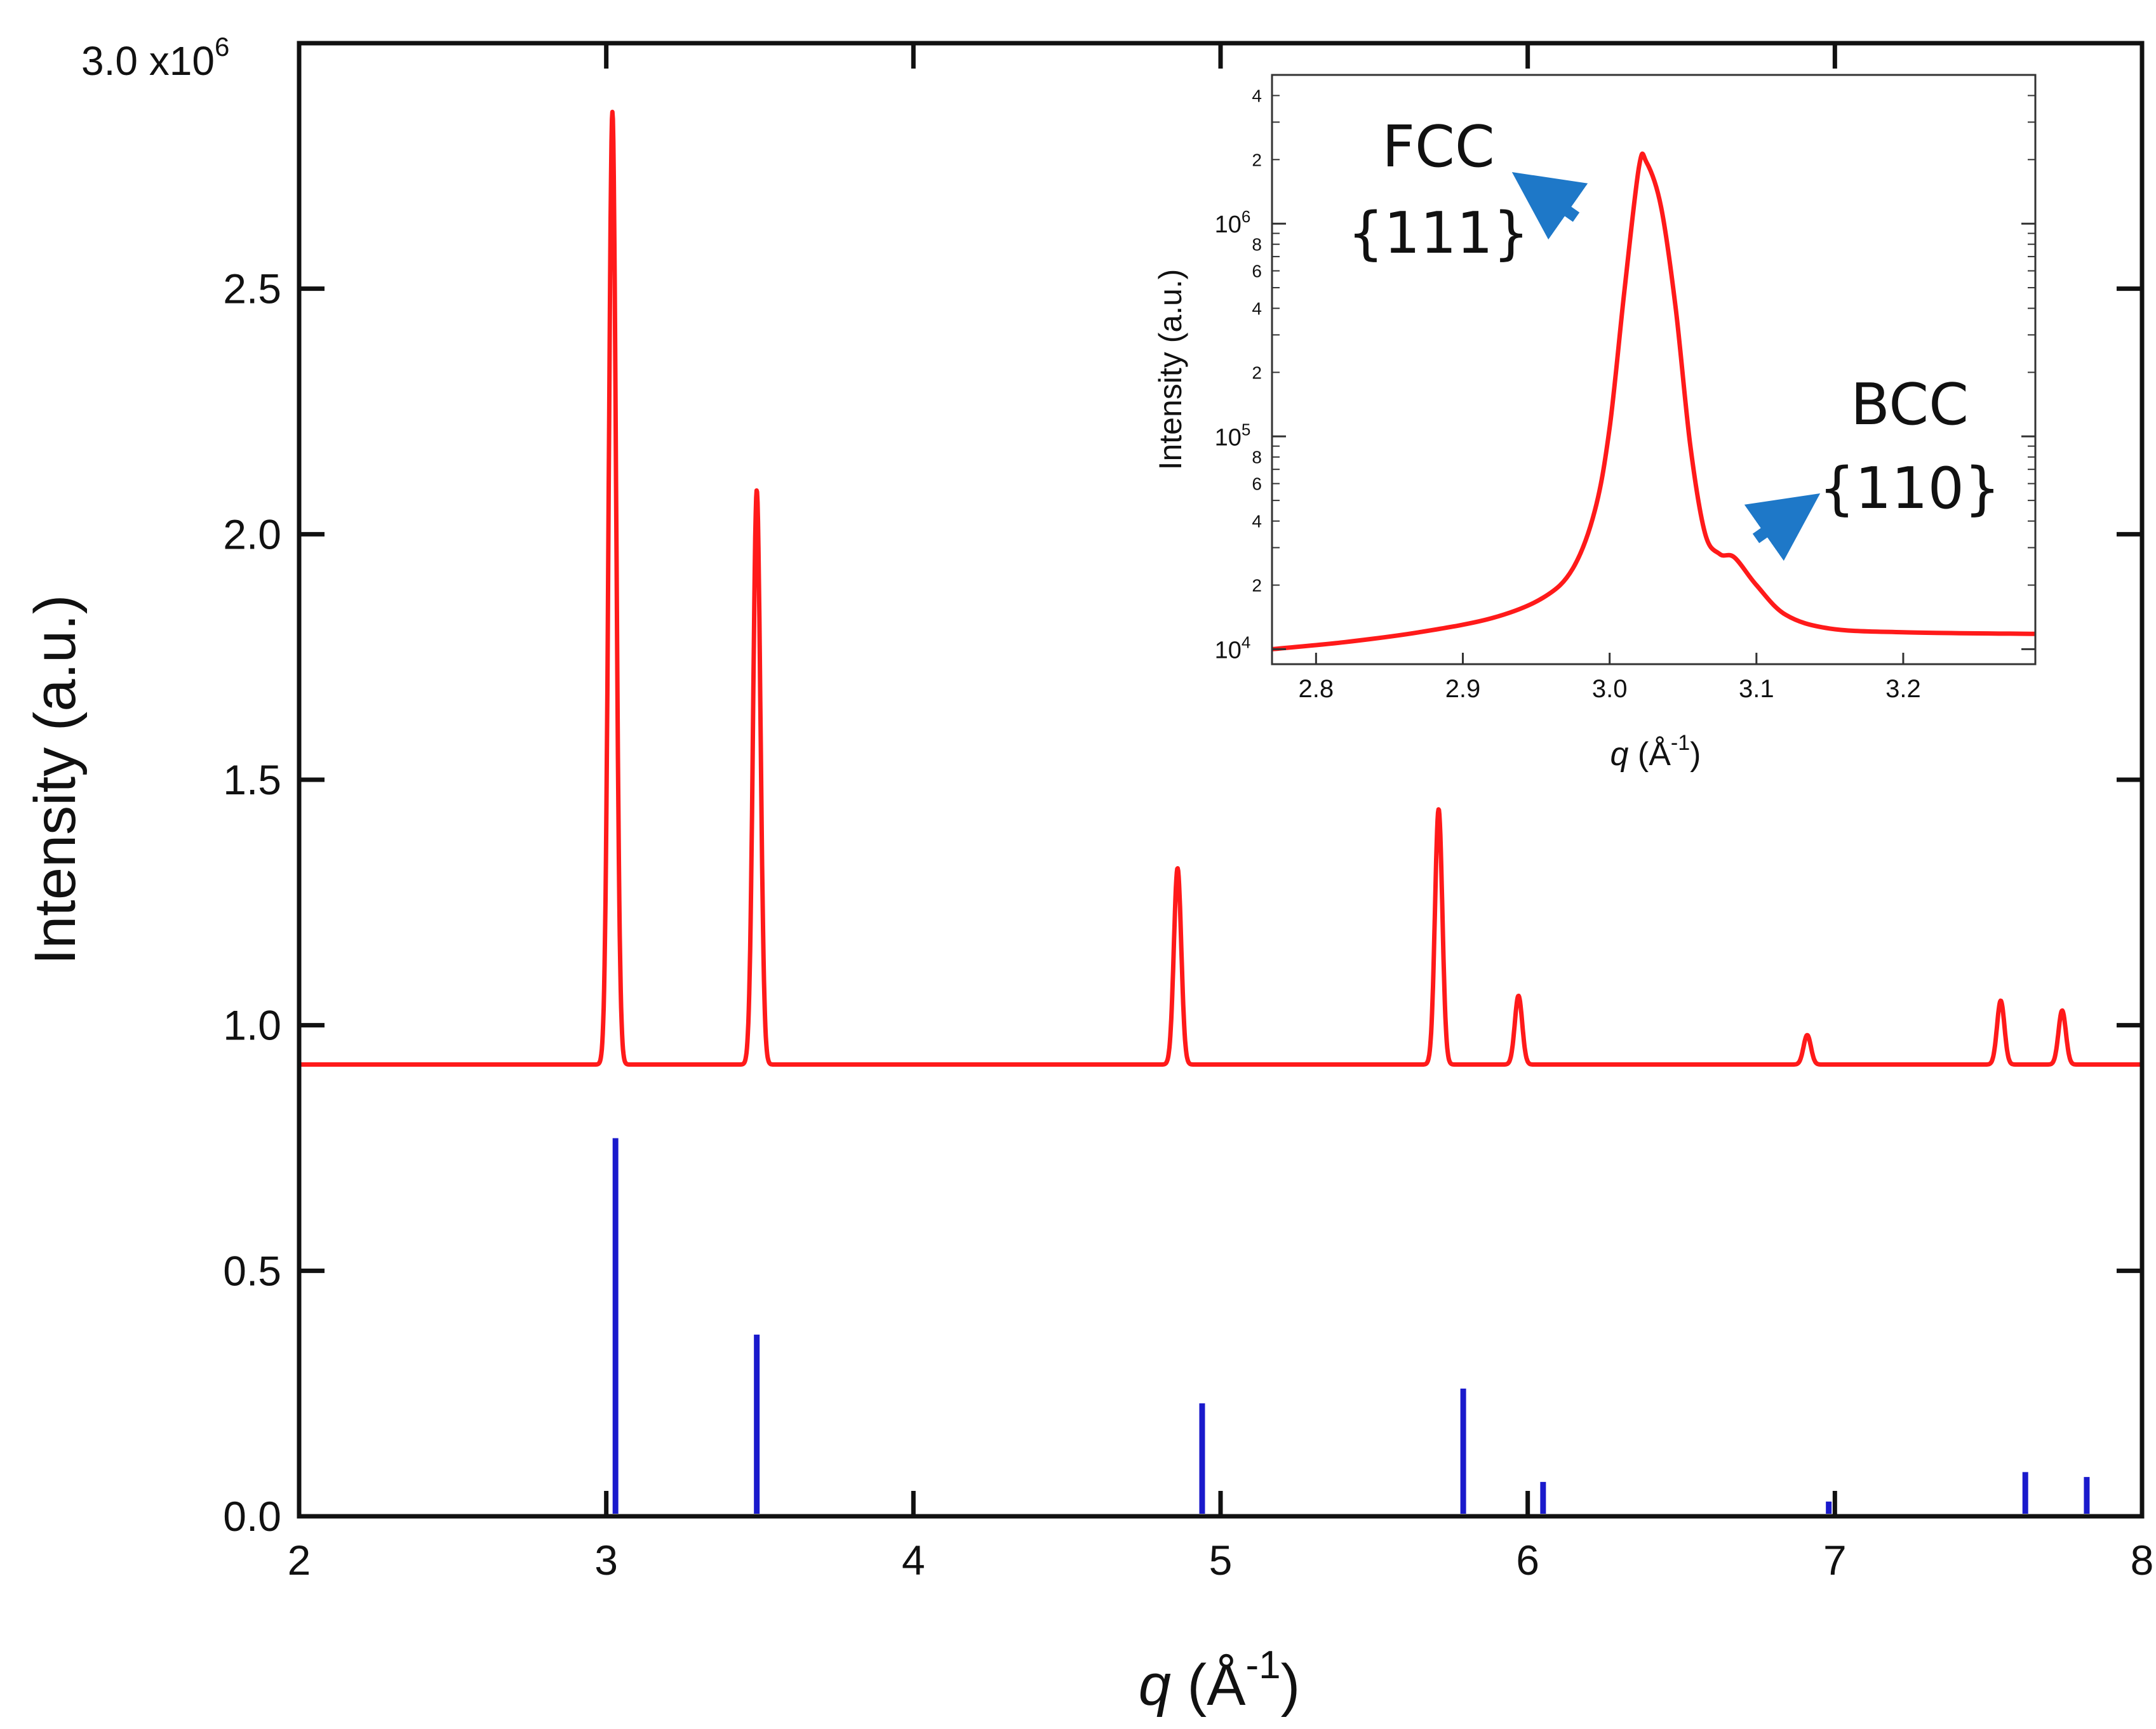  Describe the element at coordinates (252, 1025) in the screenshot. I see `y-tick-label: 1.0` at that location.